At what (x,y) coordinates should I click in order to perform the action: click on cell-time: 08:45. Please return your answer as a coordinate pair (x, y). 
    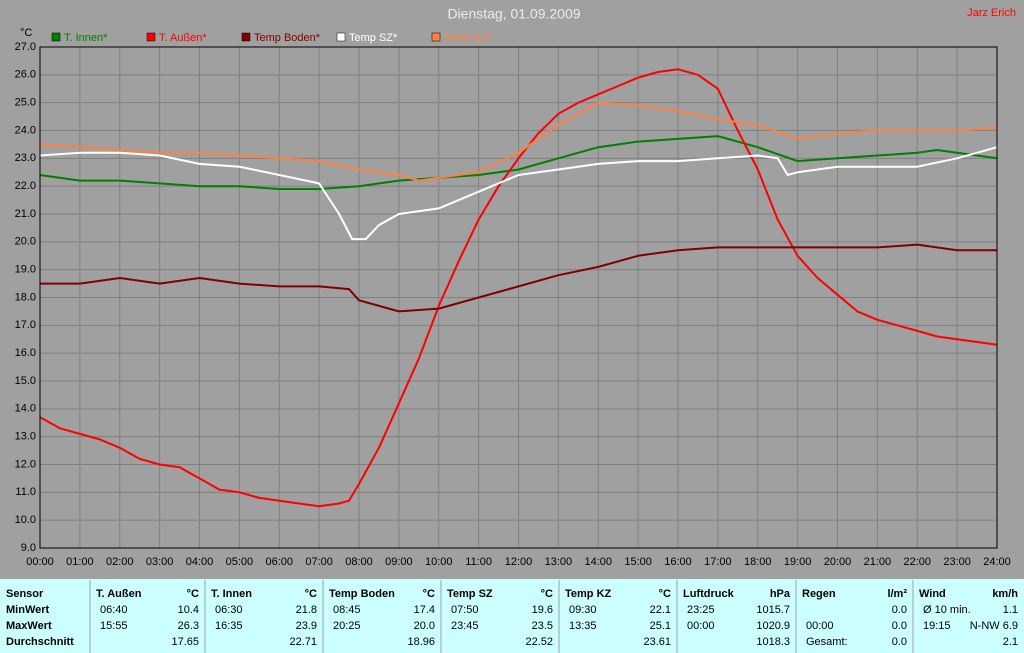
    Looking at the image, I should click on (347, 610).